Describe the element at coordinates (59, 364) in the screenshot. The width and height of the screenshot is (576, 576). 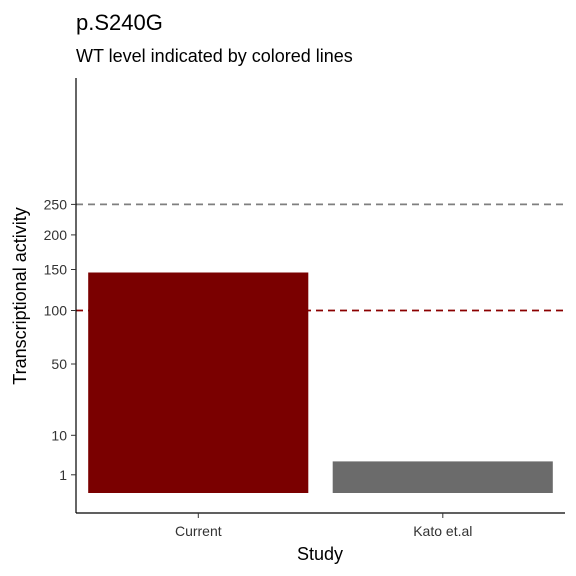
I see `y-tick-label: 50` at that location.